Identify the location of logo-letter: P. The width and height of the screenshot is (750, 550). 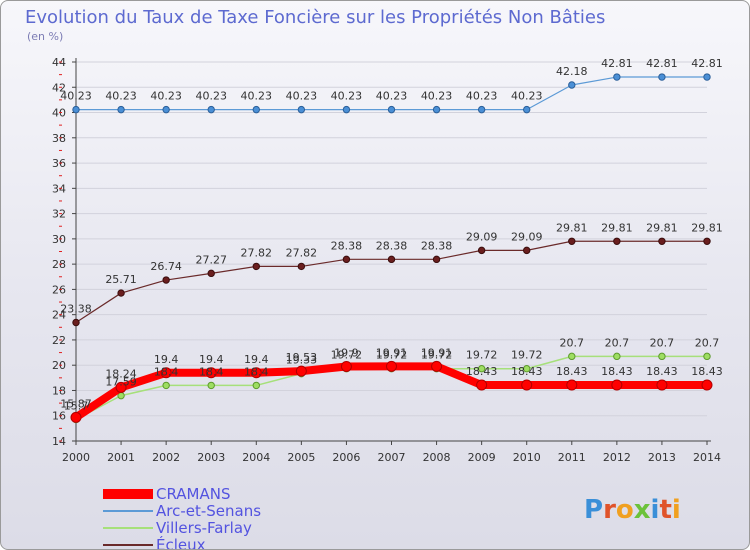
(593, 510).